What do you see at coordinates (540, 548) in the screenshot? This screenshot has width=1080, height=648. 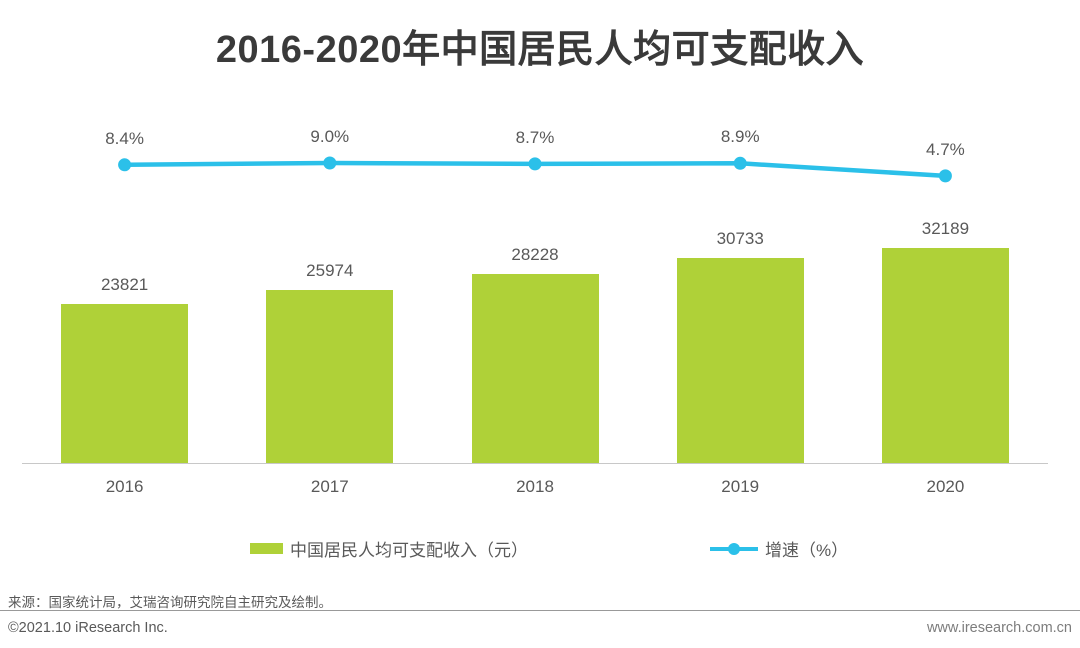 I see `legend: 中国居民人均可支配收入（元） 增速（%）` at bounding box center [540, 548].